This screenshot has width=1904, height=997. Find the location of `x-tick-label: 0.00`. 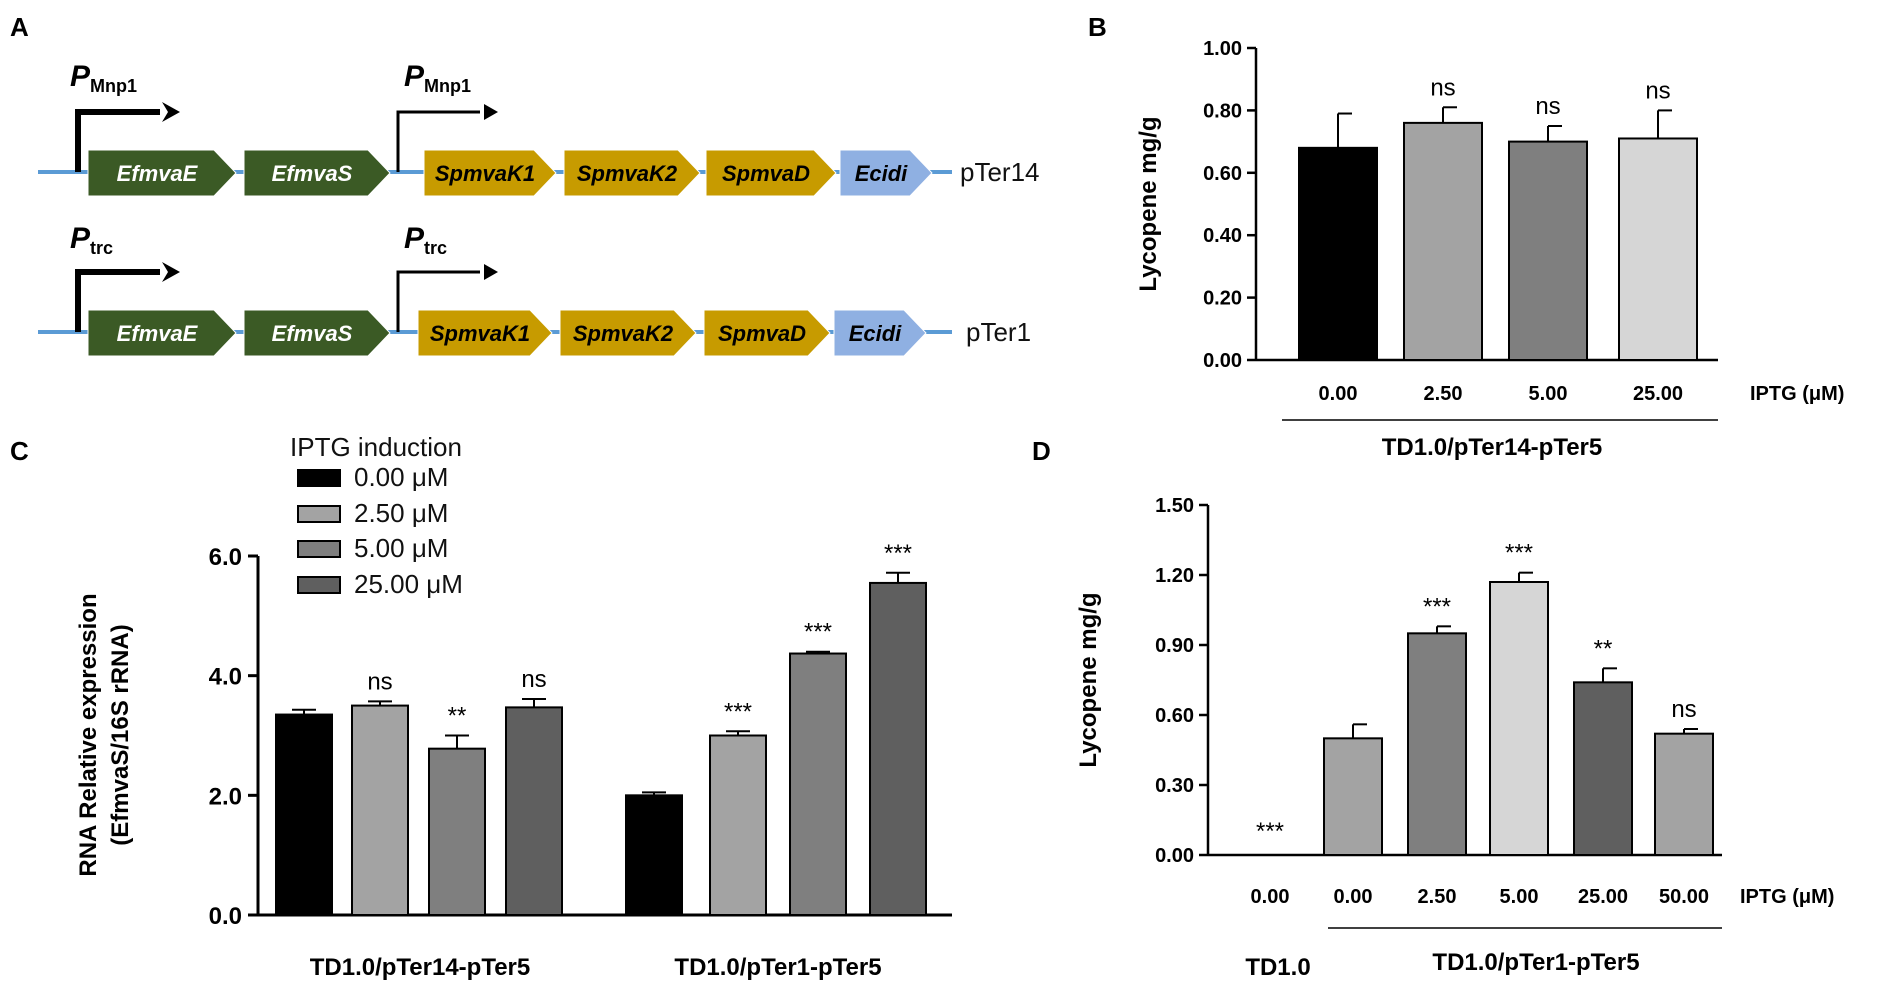

x-tick-label: 0.00 is located at coordinates (1353, 897).